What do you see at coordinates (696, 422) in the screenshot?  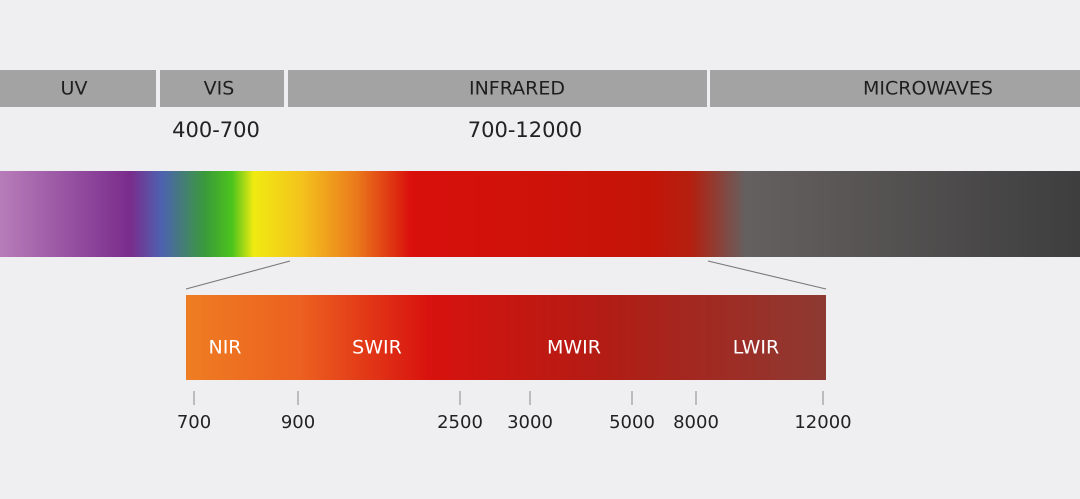 I see `tick-label: 8000` at bounding box center [696, 422].